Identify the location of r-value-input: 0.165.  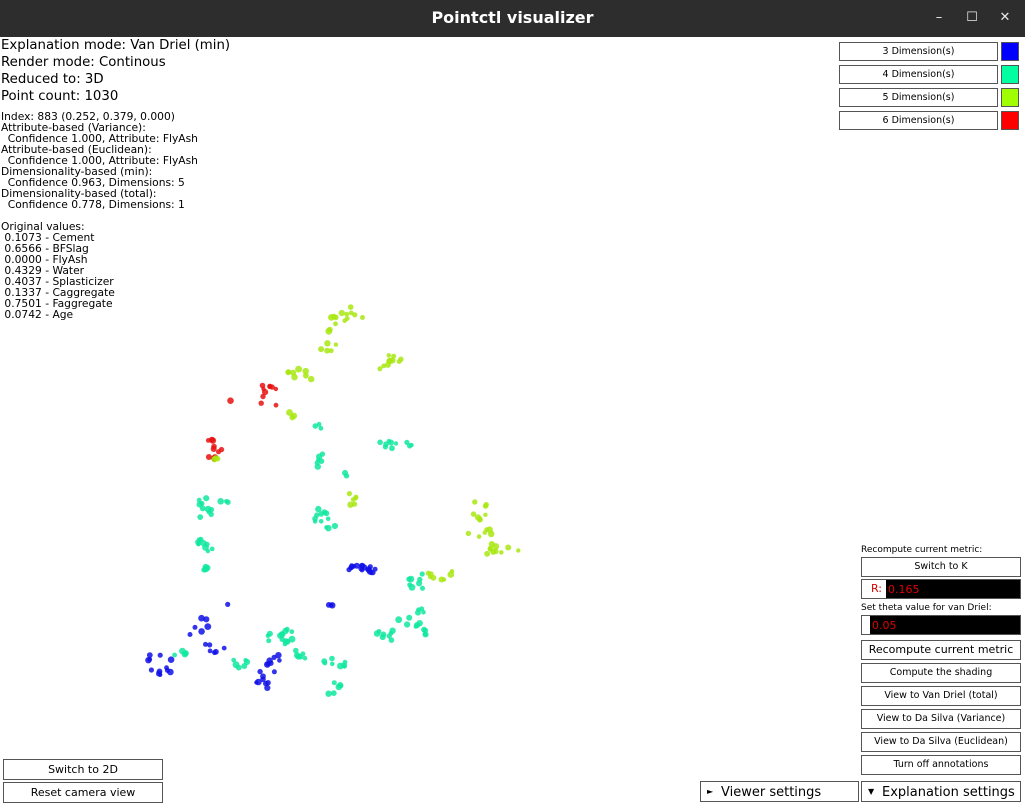
(904, 589).